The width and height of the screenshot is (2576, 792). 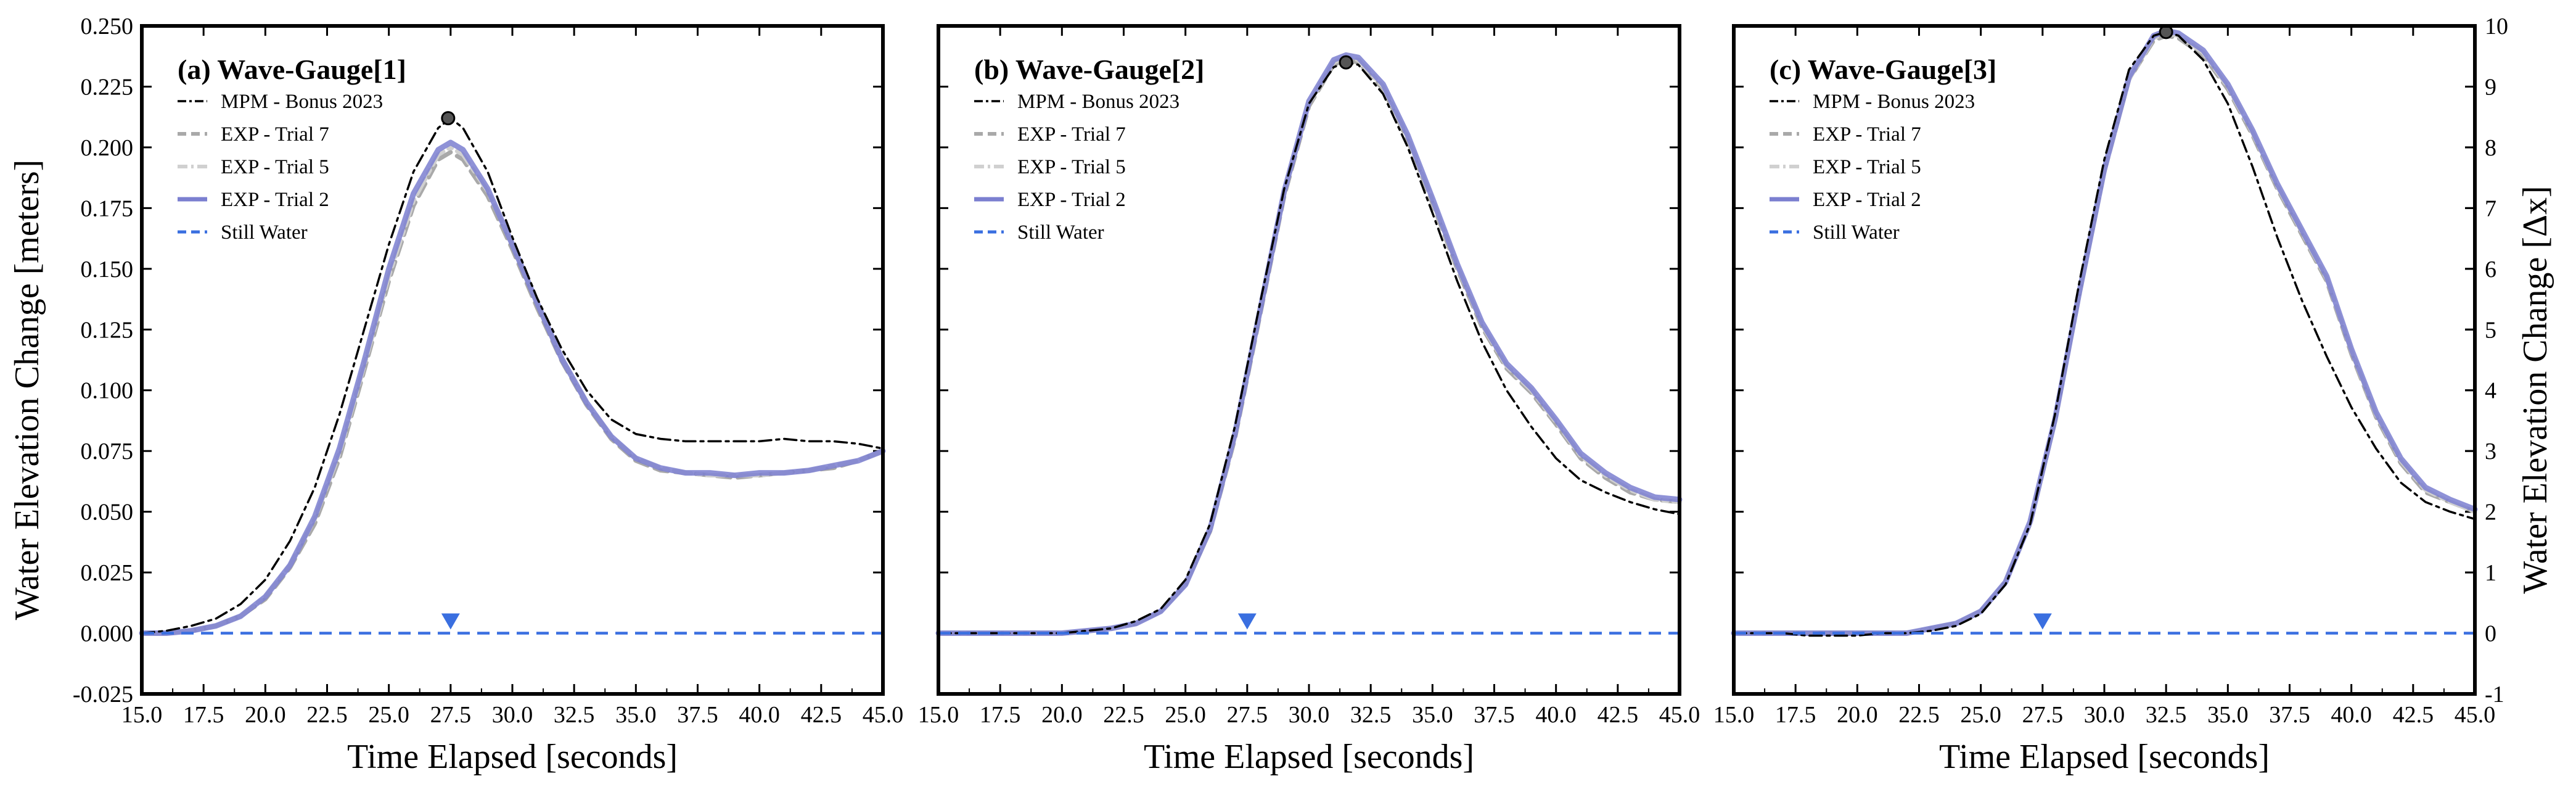 What do you see at coordinates (108, 634) in the screenshot?
I see `y-tick-label: 0.000` at bounding box center [108, 634].